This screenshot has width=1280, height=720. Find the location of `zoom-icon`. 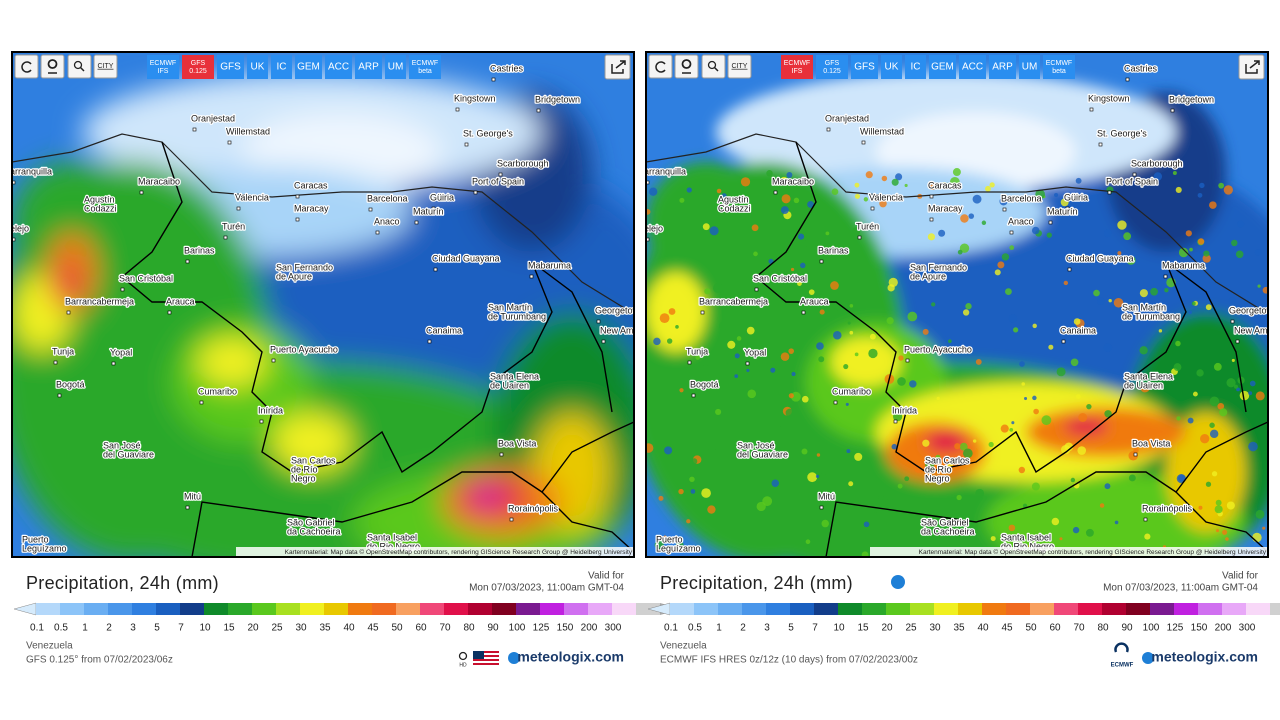

zoom-icon is located at coordinates (78, 65).